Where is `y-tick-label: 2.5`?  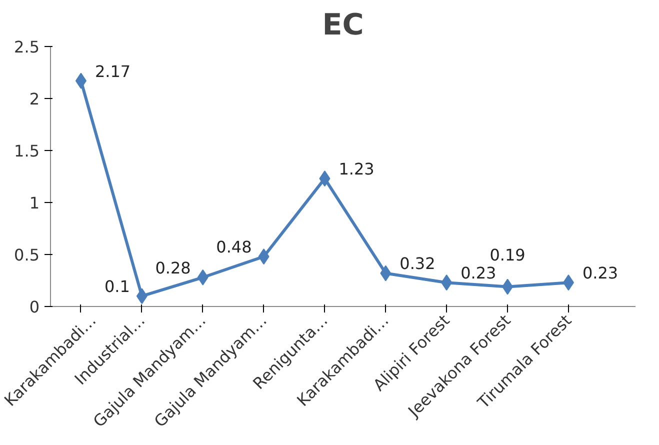 y-tick-label: 2.5 is located at coordinates (27, 47).